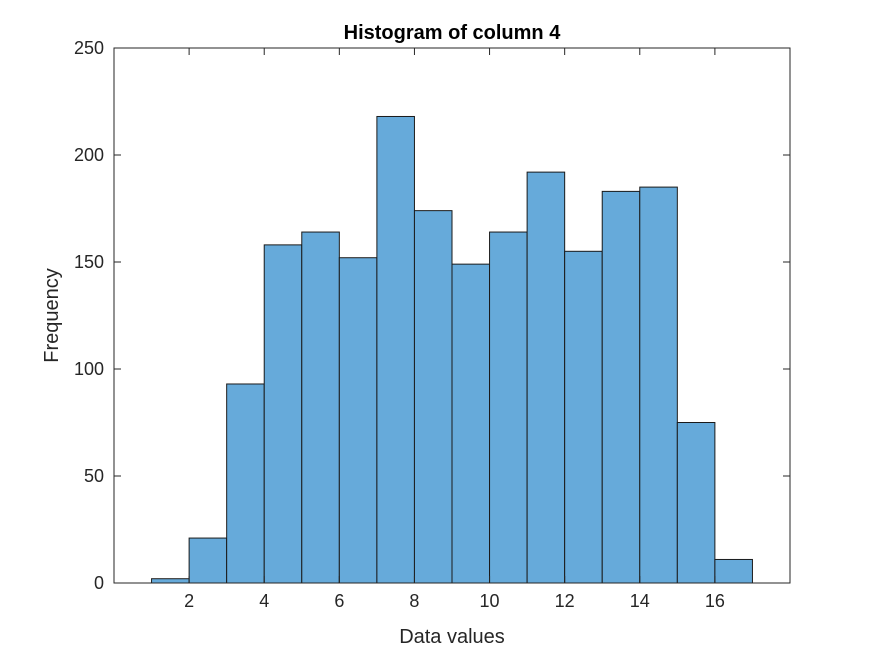  What do you see at coordinates (89, 369) in the screenshot?
I see `y-tick-label: 100` at bounding box center [89, 369].